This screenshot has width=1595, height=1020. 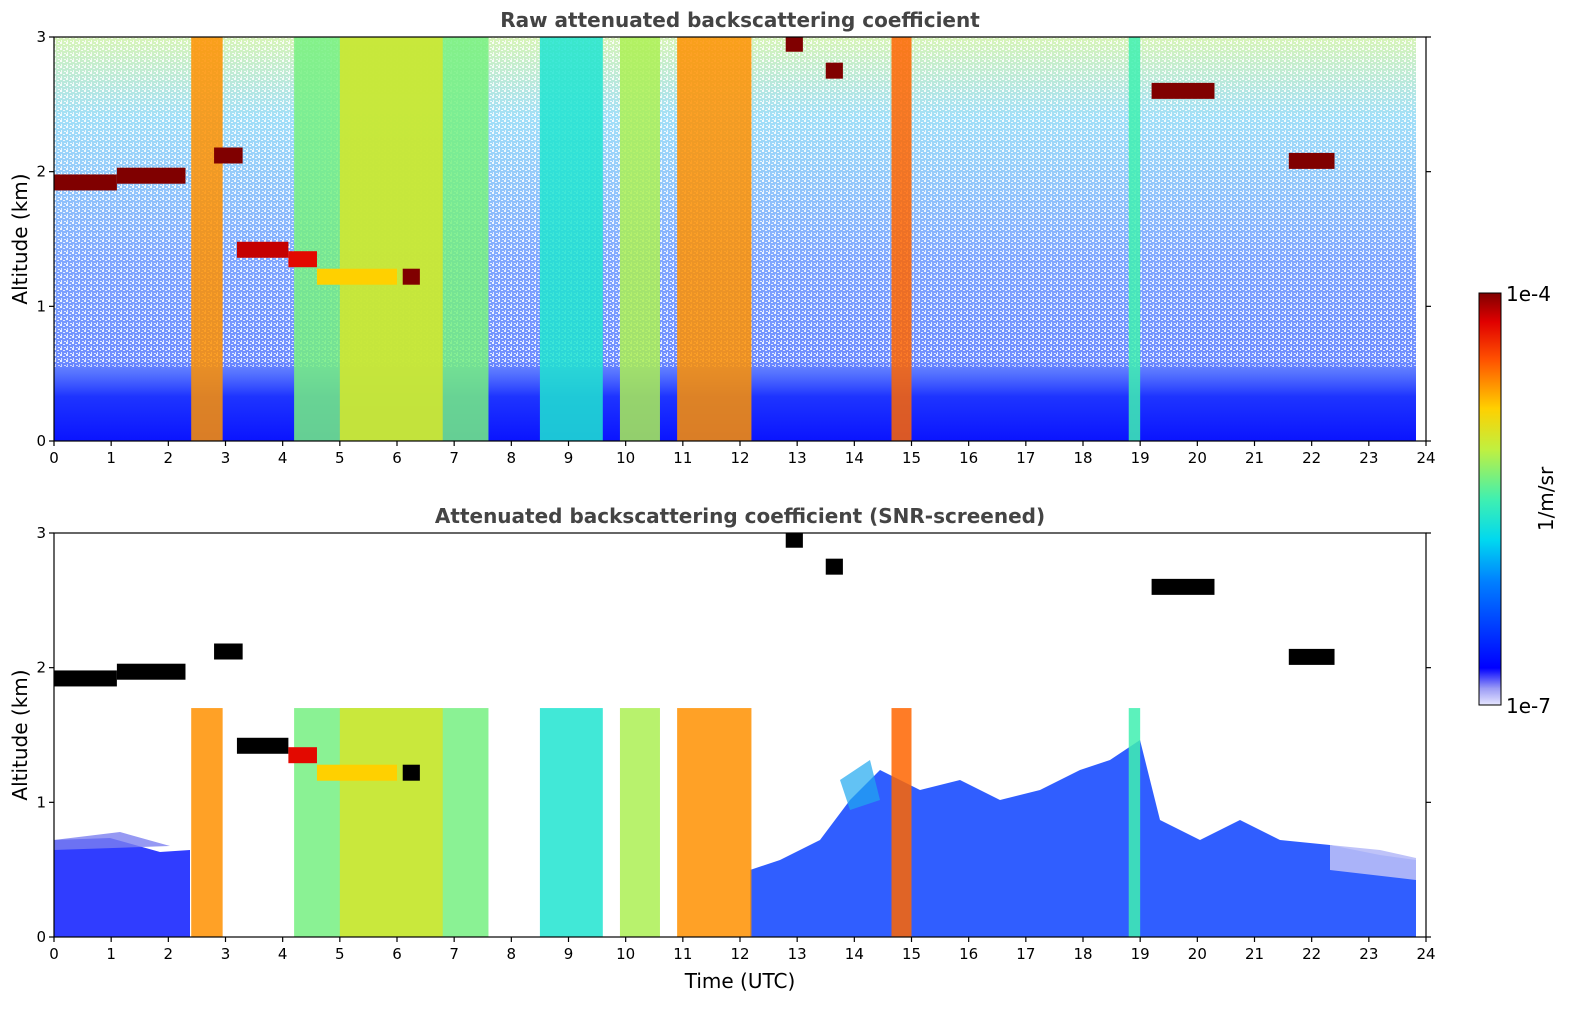 I want to click on screened-x-tick-label: 14, so click(x=854, y=954).